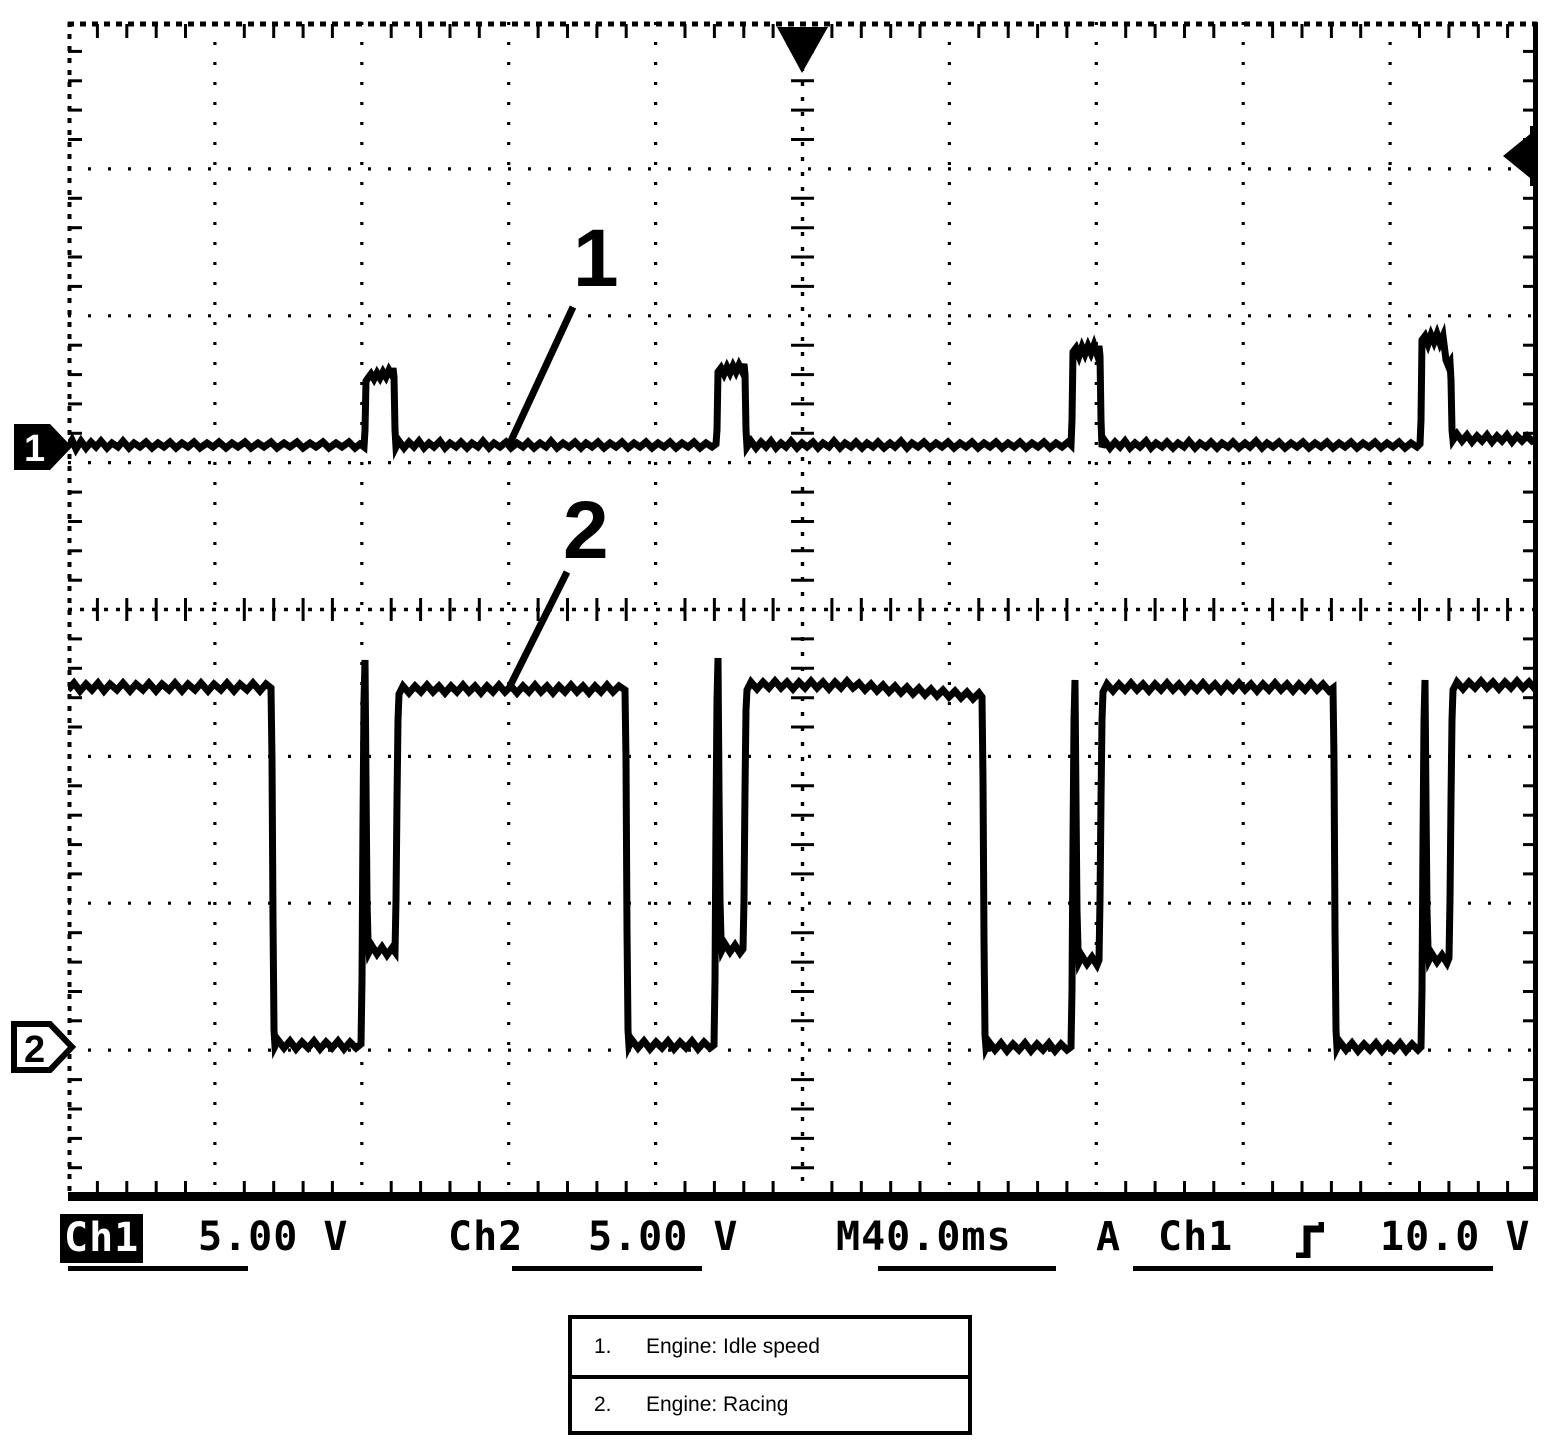  I want to click on ch2-underline, so click(607, 1268).